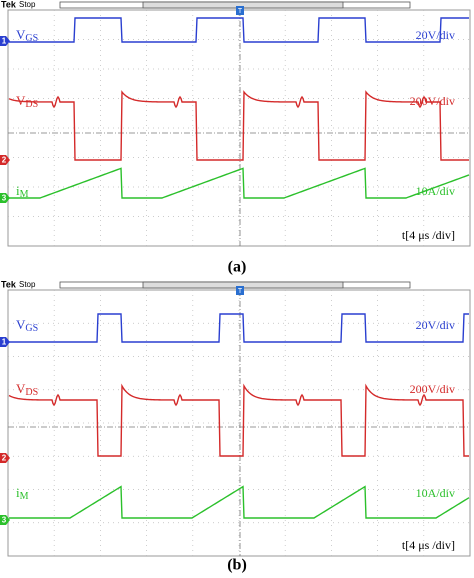 This screenshot has width=474, height=578. I want to click on caption: (b), so click(237, 565).